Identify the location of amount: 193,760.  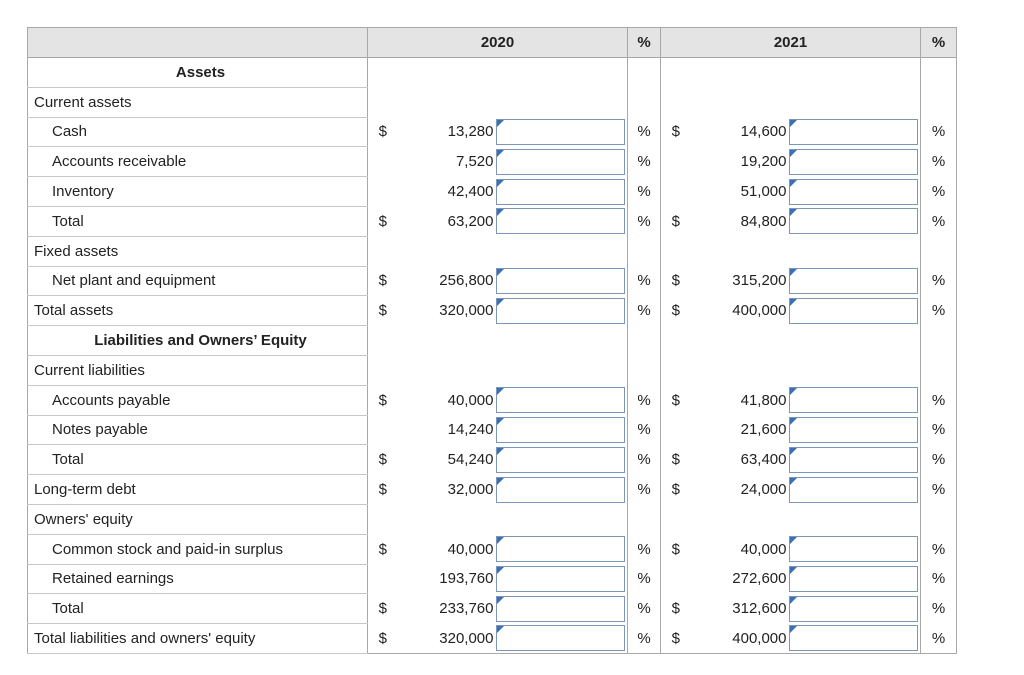
(466, 579).